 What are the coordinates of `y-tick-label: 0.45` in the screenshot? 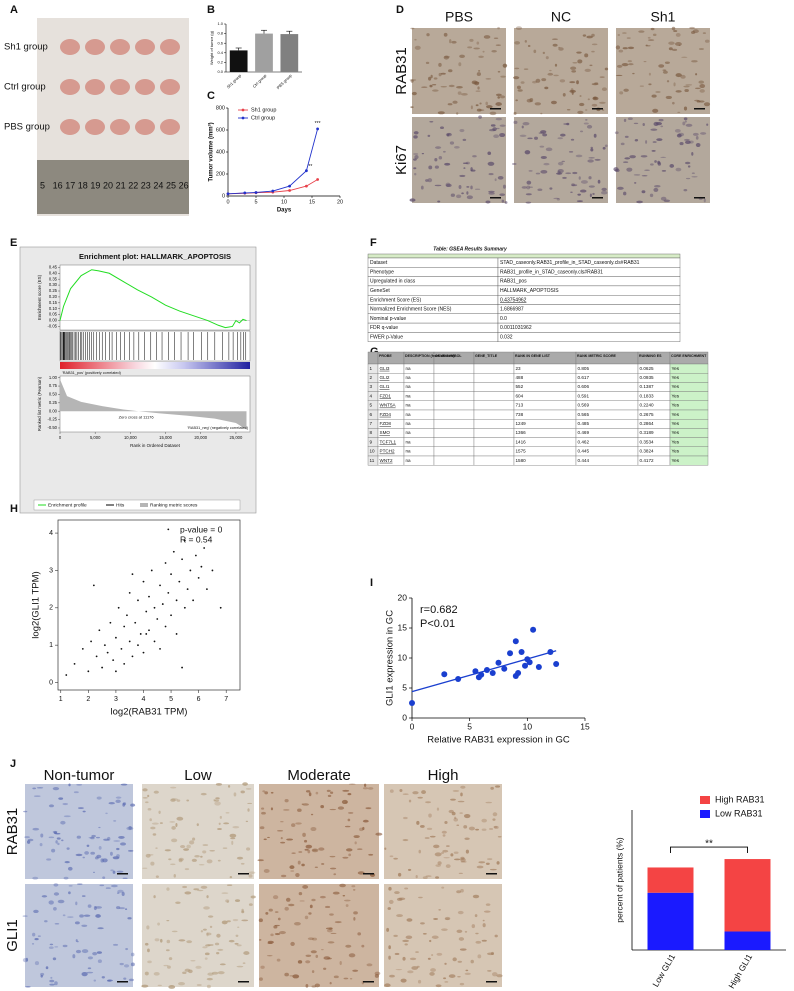 It's located at (53, 266).